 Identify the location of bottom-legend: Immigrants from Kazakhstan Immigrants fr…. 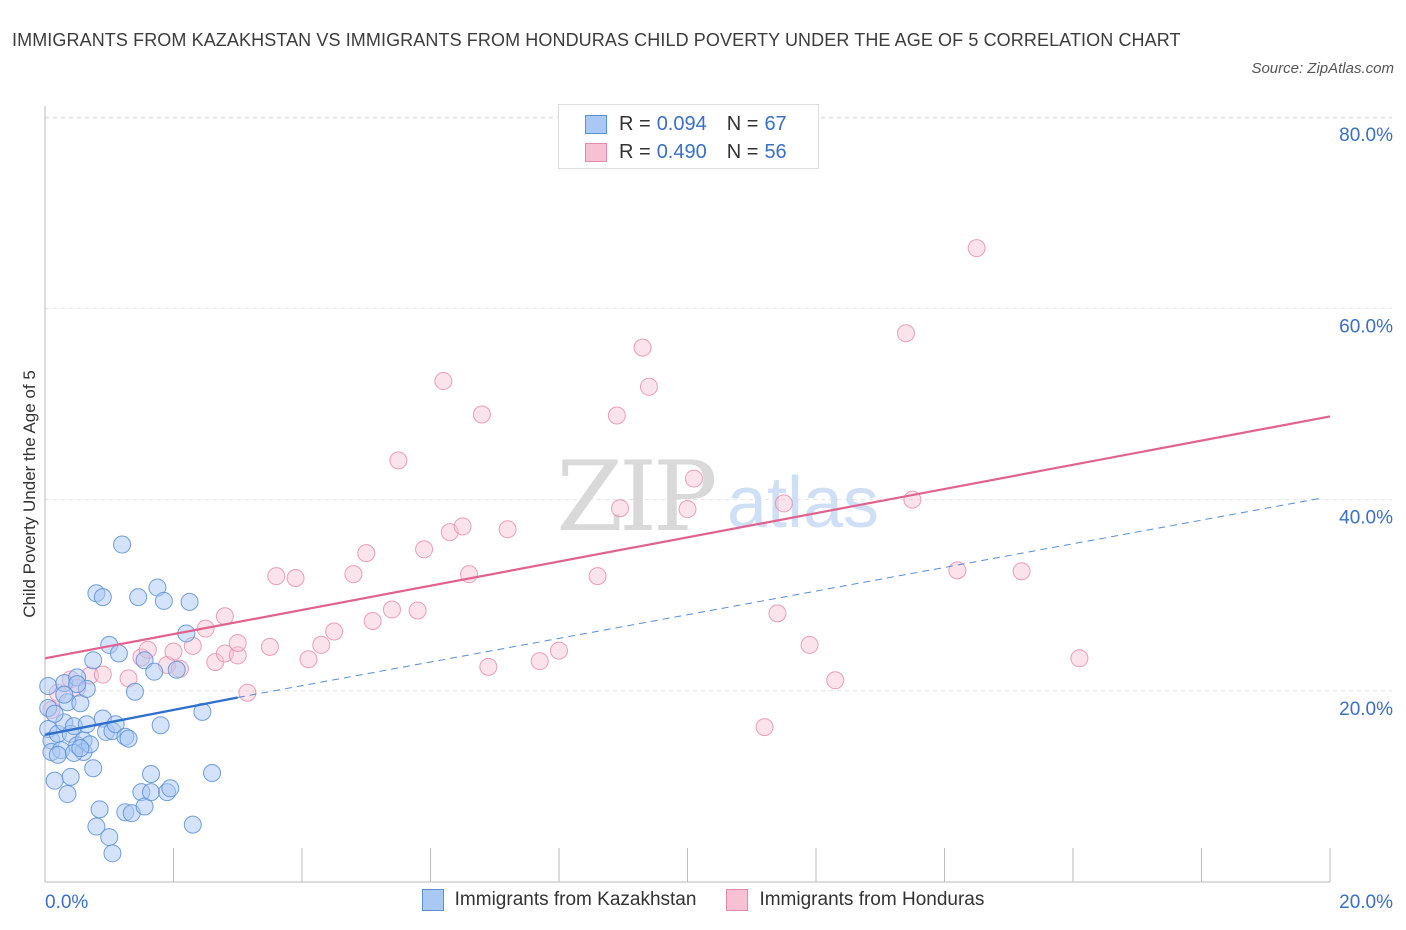
(703, 900).